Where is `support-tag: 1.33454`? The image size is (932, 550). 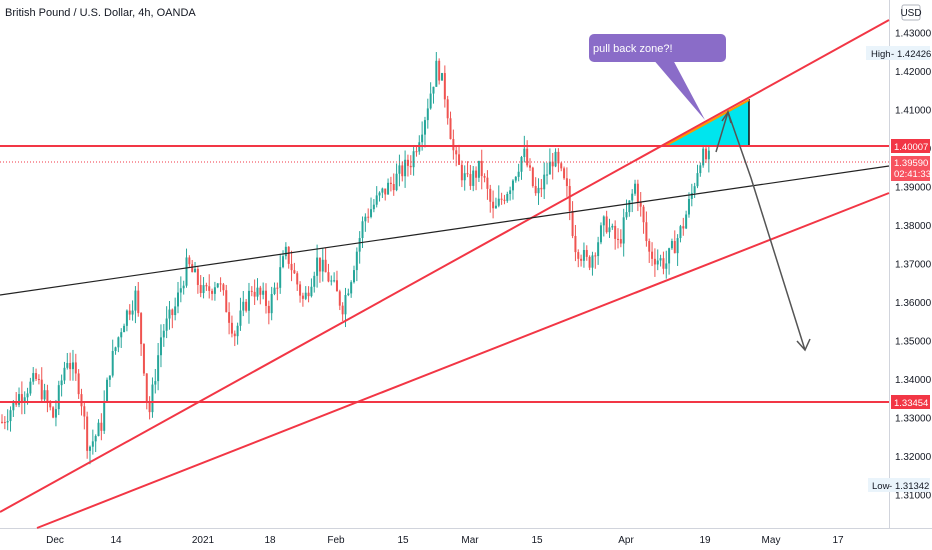
support-tag: 1.33454 is located at coordinates (910, 402).